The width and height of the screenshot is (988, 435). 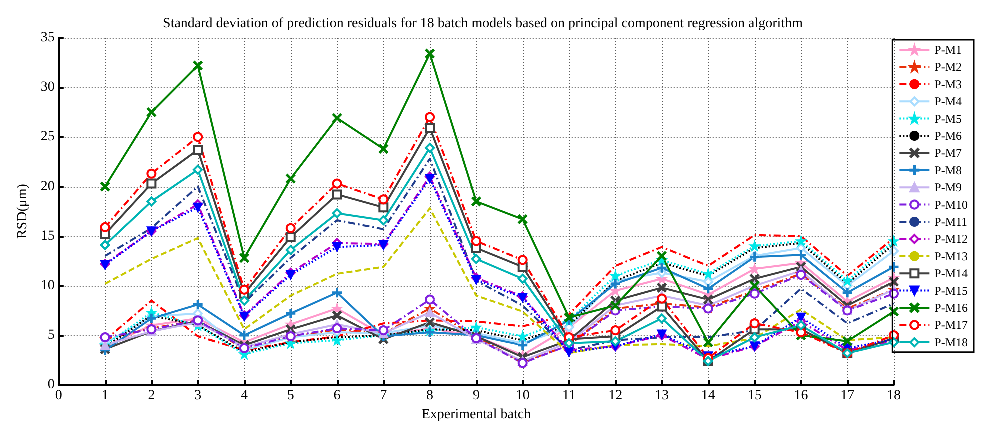 What do you see at coordinates (198, 396) in the screenshot?
I see `x-tick-label: 3` at bounding box center [198, 396].